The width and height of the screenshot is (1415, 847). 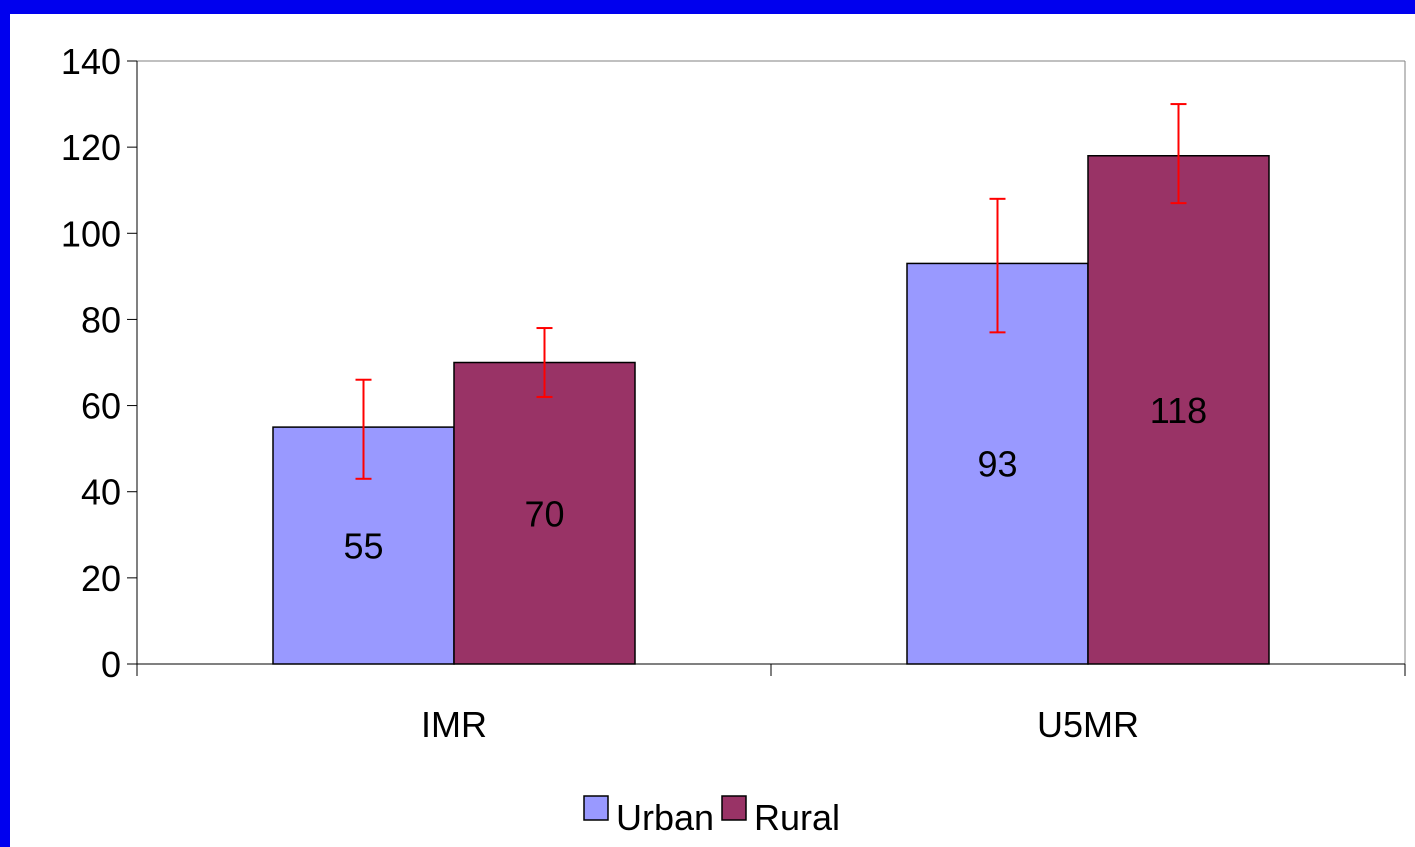 I want to click on category-label: U5MR, so click(x=1088, y=724).